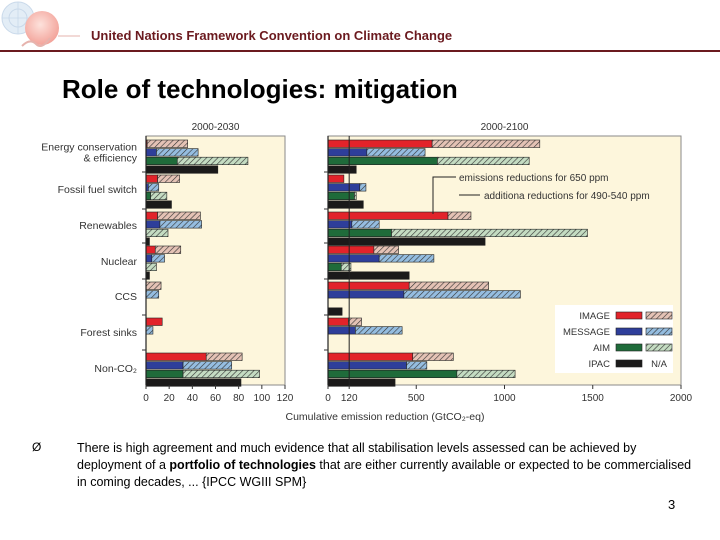  What do you see at coordinates (37, 447) in the screenshot?
I see `arrowhead-bullet-icon: Ø` at bounding box center [37, 447].